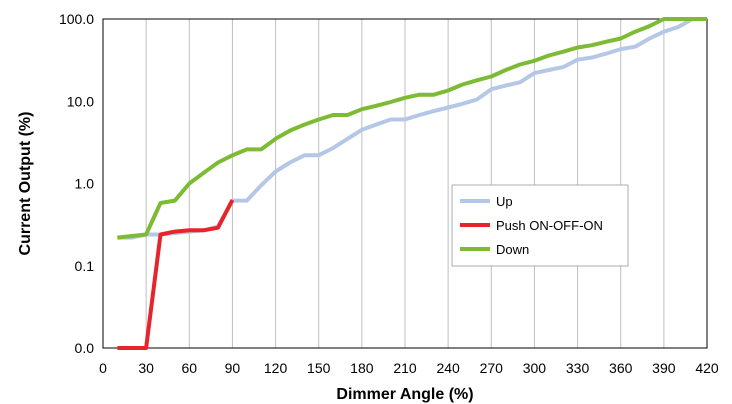 The width and height of the screenshot is (732, 404). I want to click on legend-label-push-on-off-on: Push ON-OFF-ON, so click(549, 225).